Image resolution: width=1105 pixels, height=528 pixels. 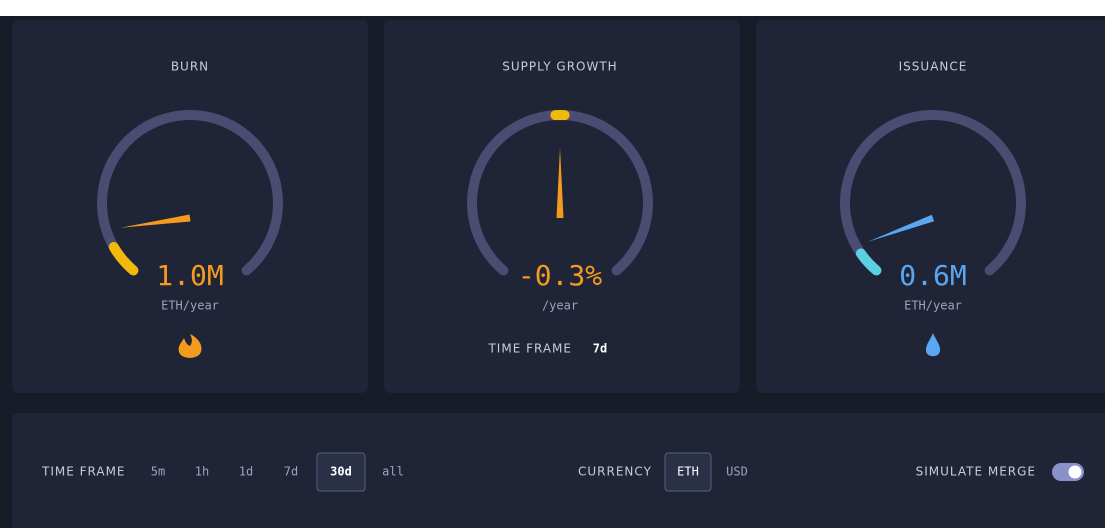 What do you see at coordinates (560, 275) in the screenshot?
I see `gauge-value: -0.3%` at bounding box center [560, 275].